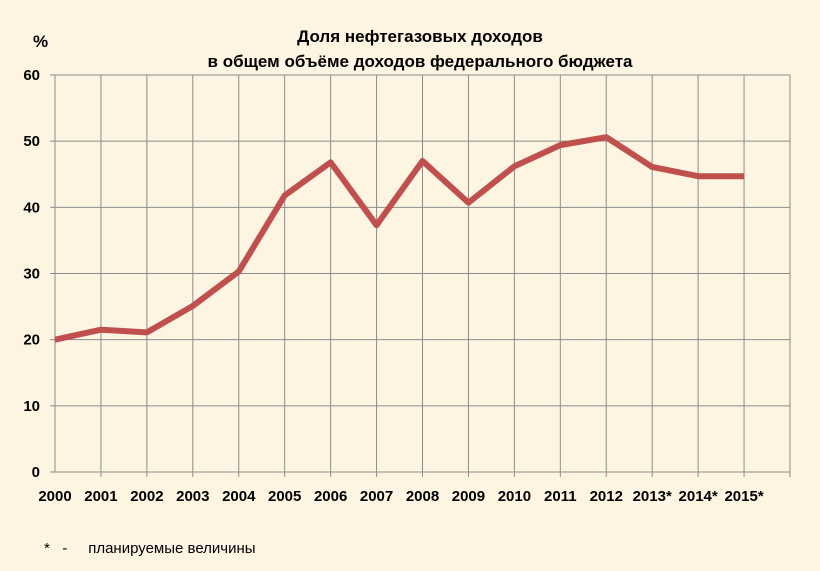 This screenshot has height=571, width=820. What do you see at coordinates (514, 496) in the screenshot?
I see `x-tick-label: 2010` at bounding box center [514, 496].